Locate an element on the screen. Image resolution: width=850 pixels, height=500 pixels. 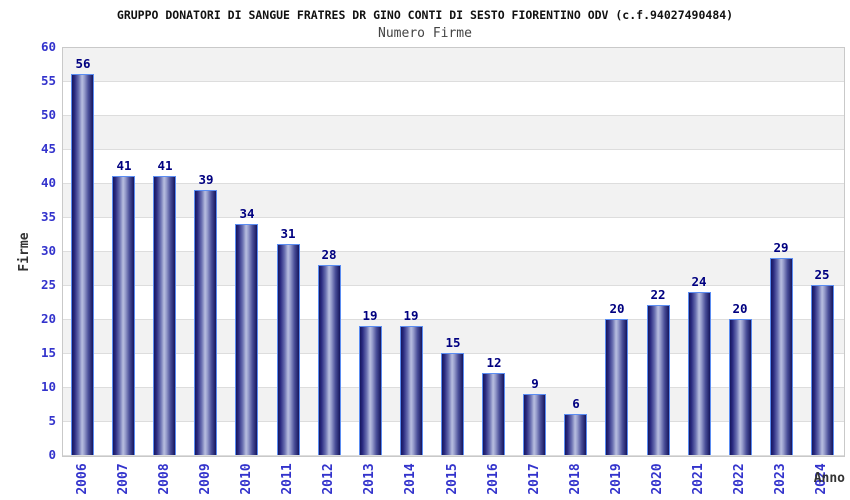
y-tick-label: 5 is located at coordinates (52, 420).